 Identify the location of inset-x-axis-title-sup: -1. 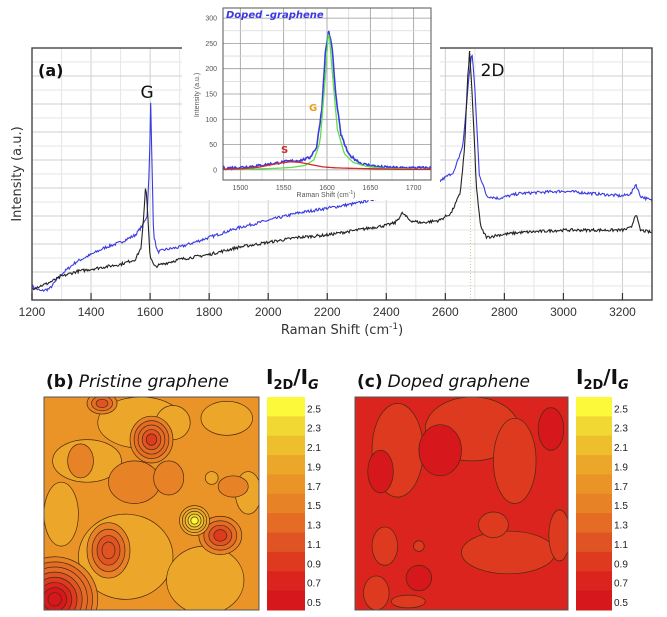
(351, 193).